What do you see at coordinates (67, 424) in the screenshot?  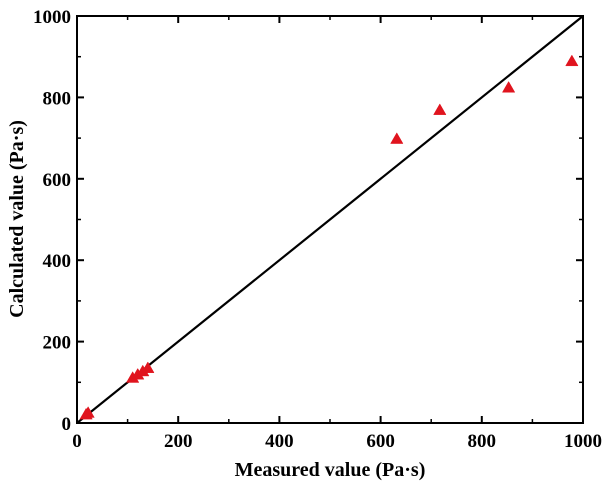 I see `y-tick-label: 0` at bounding box center [67, 424].